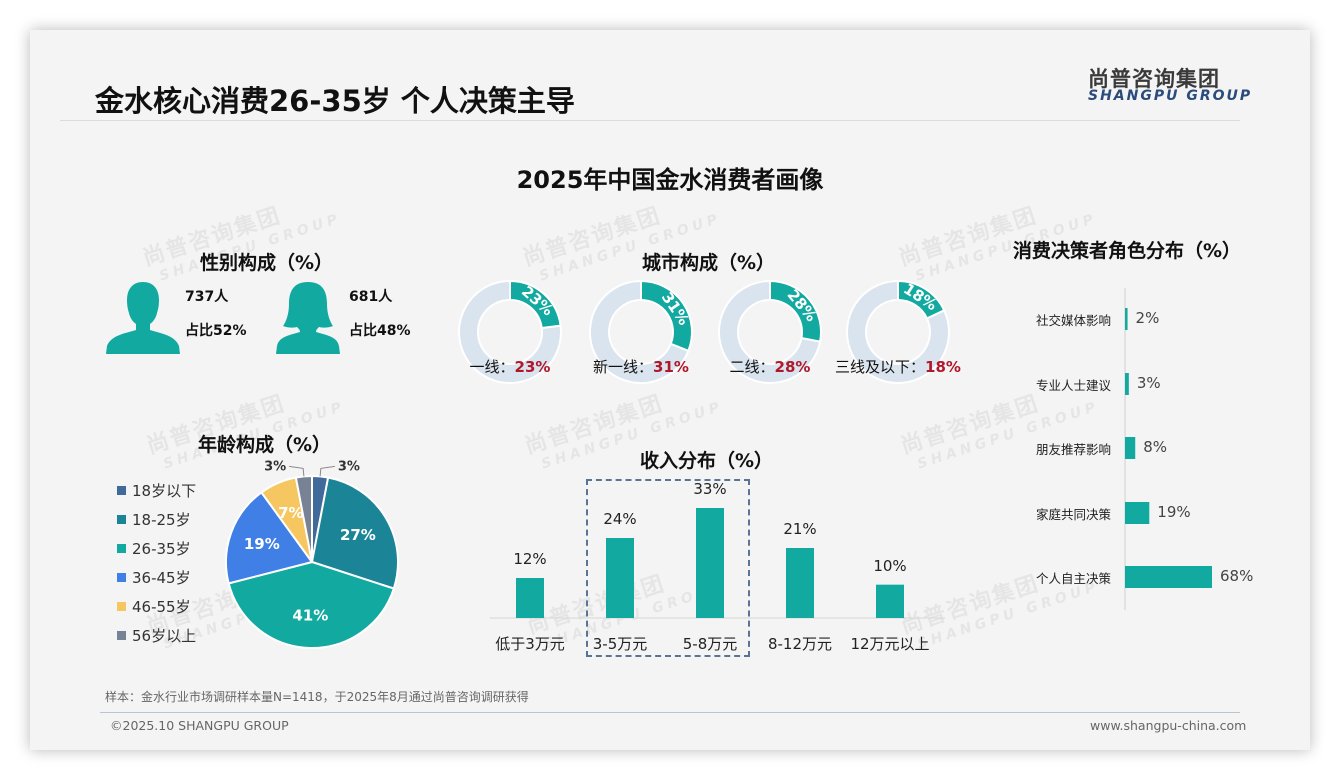  I want to click on male-icon, so click(143, 318).